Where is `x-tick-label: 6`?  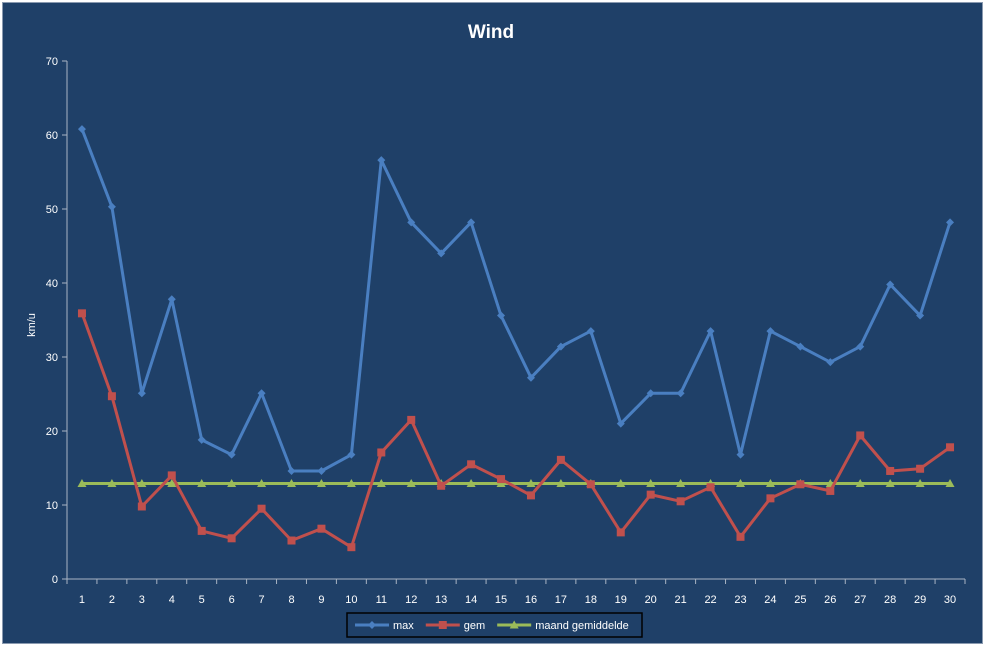 x-tick-label: 6 is located at coordinates (232, 600).